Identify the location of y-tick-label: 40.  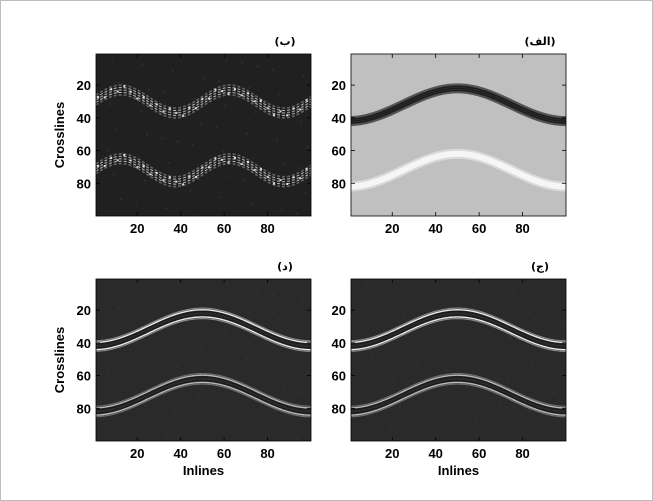
(84, 118).